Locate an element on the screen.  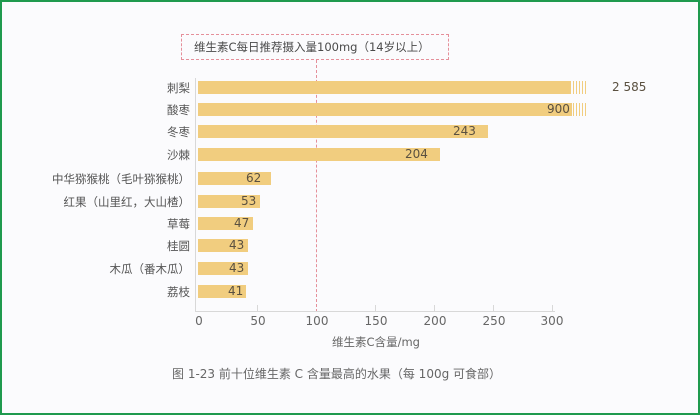
category-label: 木瓜（番木瓜） is located at coordinates (150, 269).